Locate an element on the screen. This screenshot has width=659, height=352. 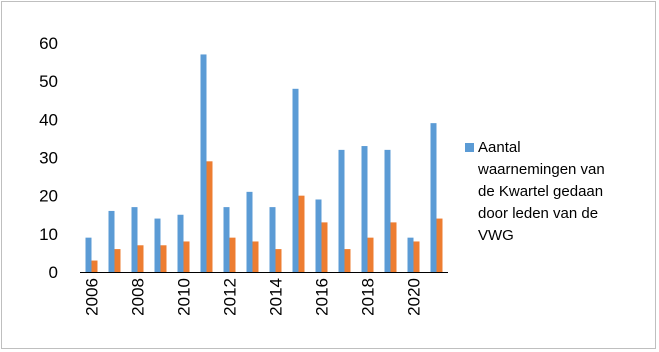
legend-label-line: waarnemingen van is located at coordinates (541, 169).